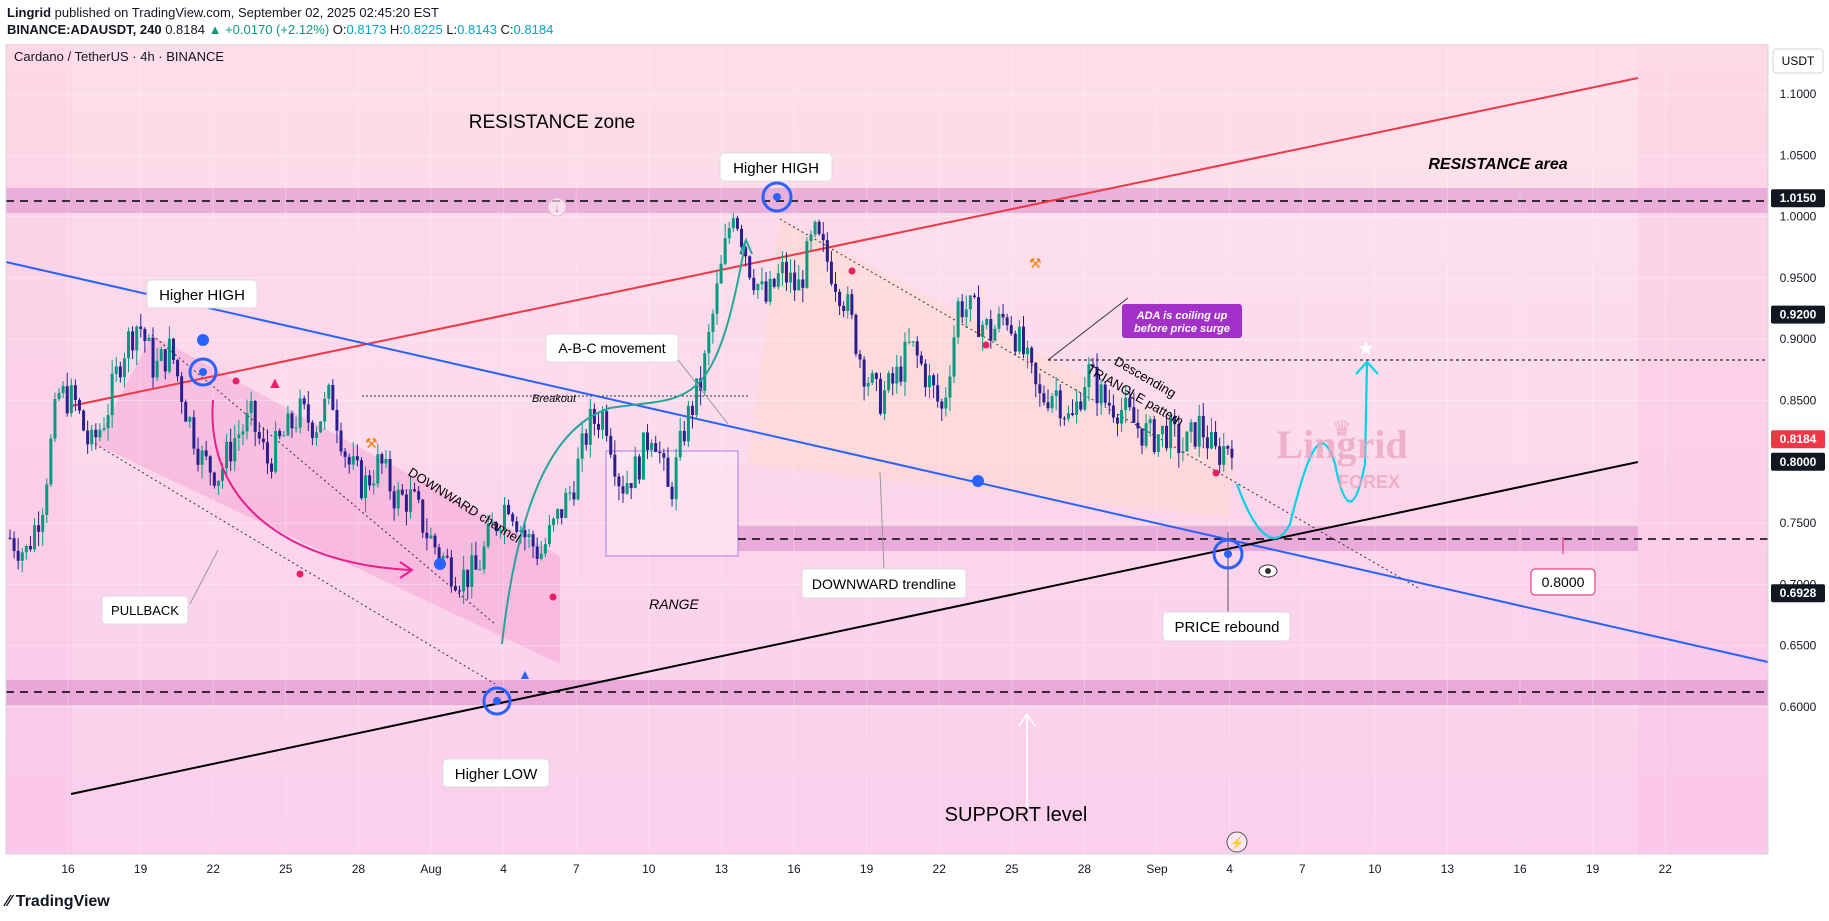 This screenshot has height=921, width=1829. Describe the element at coordinates (497, 701) in the screenshot. I see `higher-low-dot` at that location.